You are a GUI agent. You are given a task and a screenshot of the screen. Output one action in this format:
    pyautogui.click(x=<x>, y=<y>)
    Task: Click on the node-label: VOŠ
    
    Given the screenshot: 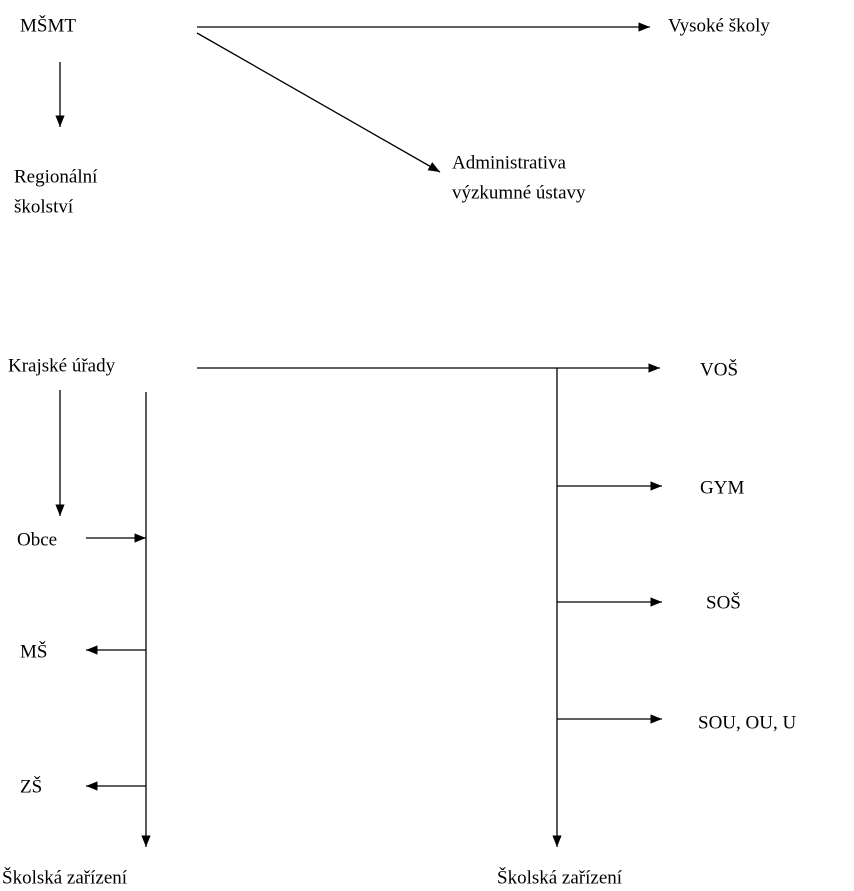 What is the action you would take?
    pyautogui.click(x=719, y=369)
    